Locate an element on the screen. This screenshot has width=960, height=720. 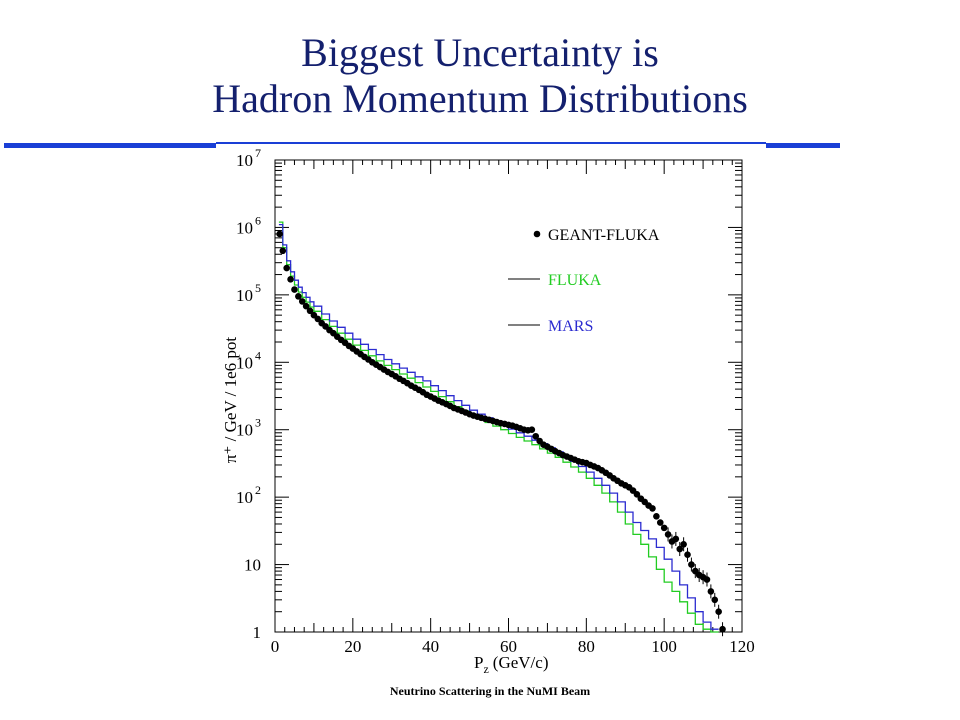
y-tick-label: 10 6 is located at coordinates (248, 225).